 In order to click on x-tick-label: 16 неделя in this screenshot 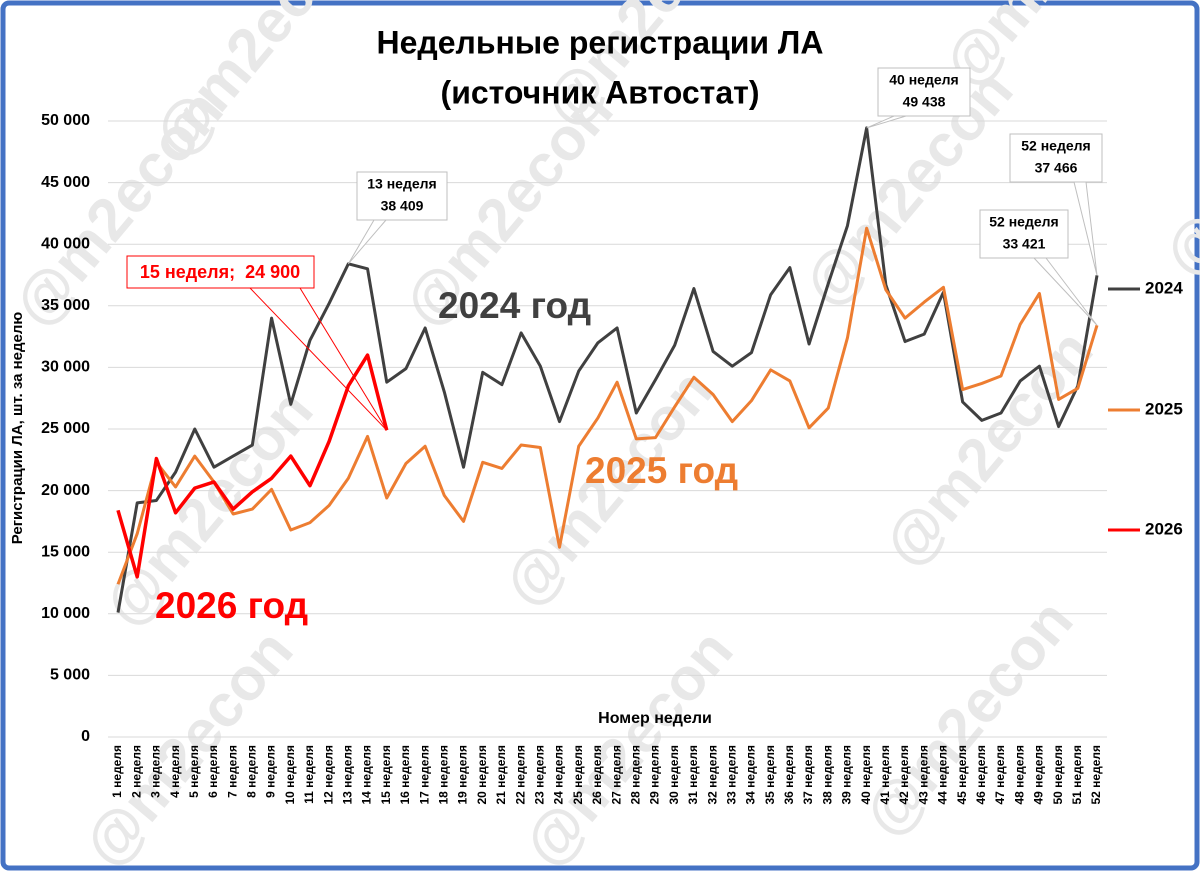, I will do `click(405, 775)`.